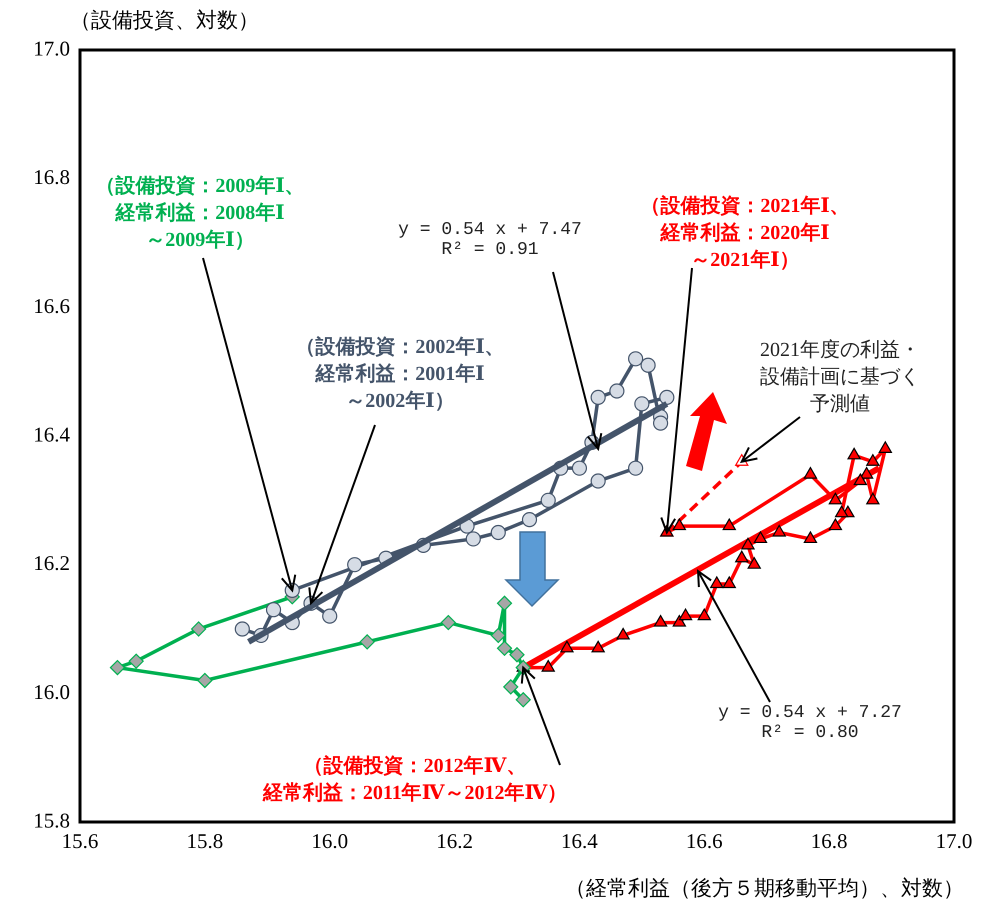 This screenshot has width=984, height=905. What do you see at coordinates (454, 841) in the screenshot?
I see `x-tick-label: 16.2` at bounding box center [454, 841].